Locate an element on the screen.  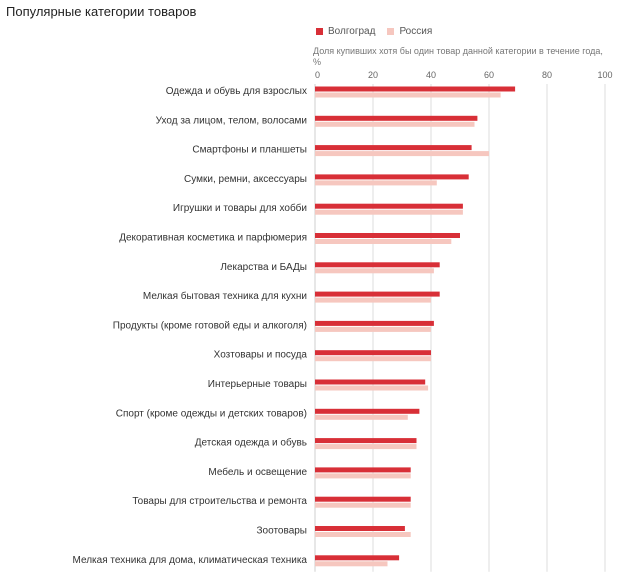
x-tick-label: 0 is located at coordinates (317, 75).